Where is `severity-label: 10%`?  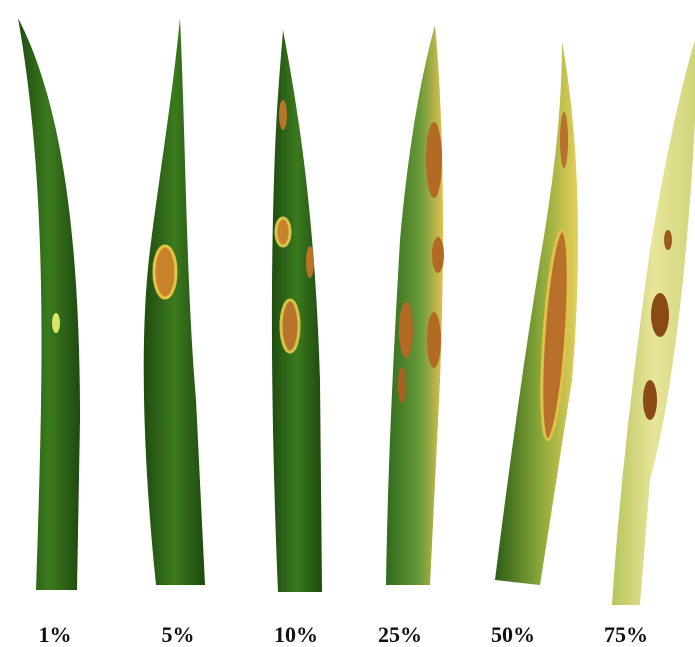
severity-label: 10% is located at coordinates (296, 634).